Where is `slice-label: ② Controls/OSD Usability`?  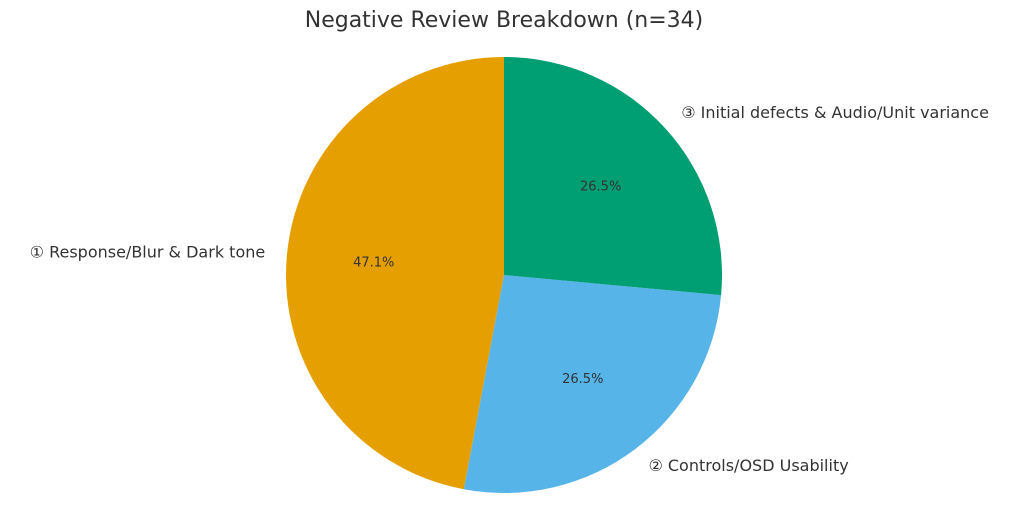
slice-label: ② Controls/OSD Usability is located at coordinates (748, 465).